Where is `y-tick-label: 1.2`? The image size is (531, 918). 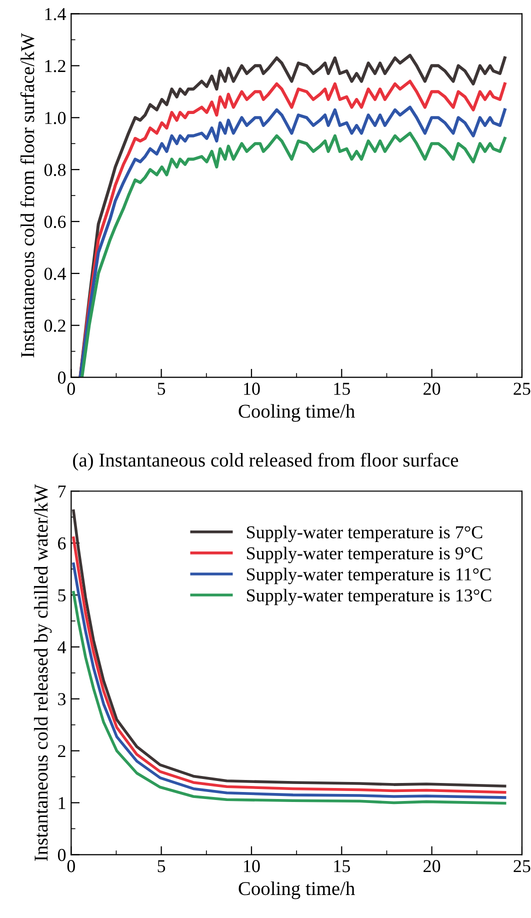 y-tick-label: 1.2 is located at coordinates (55, 66).